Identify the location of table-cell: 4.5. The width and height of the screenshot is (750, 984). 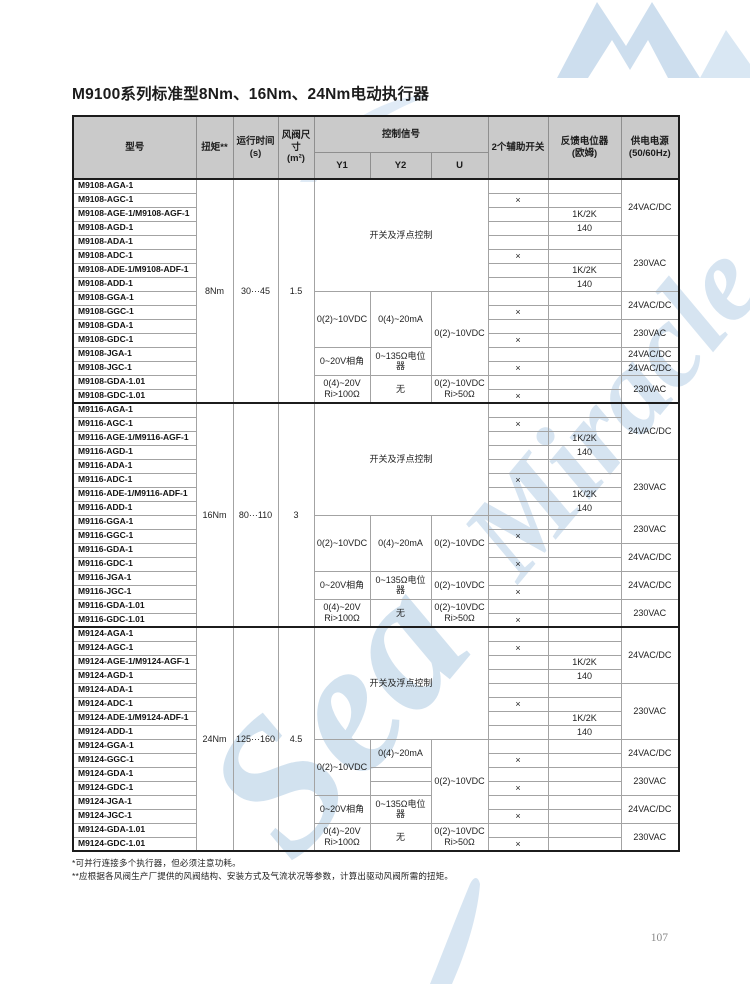
(296, 739).